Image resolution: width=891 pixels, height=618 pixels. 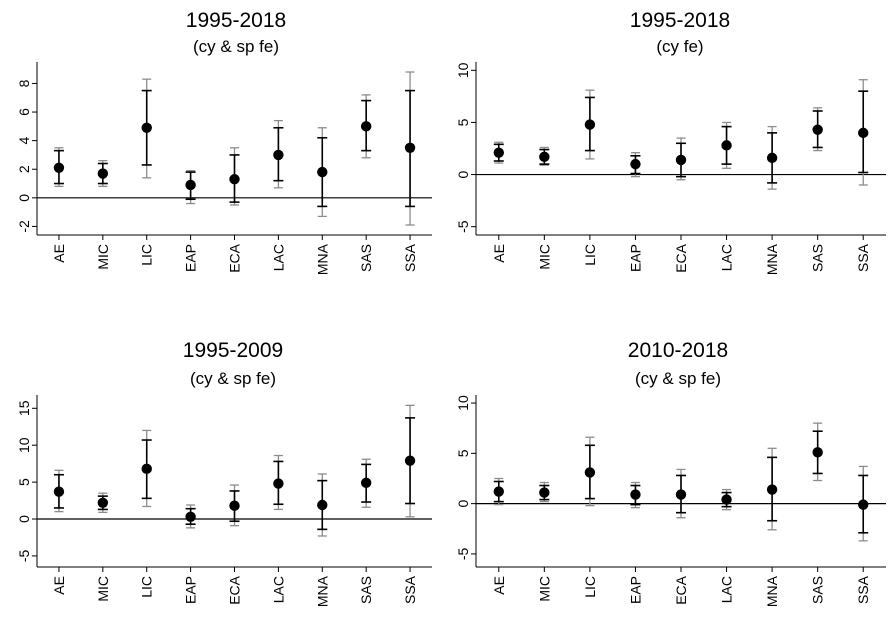 What do you see at coordinates (24, 83) in the screenshot?
I see `y-tick-label: 8` at bounding box center [24, 83].